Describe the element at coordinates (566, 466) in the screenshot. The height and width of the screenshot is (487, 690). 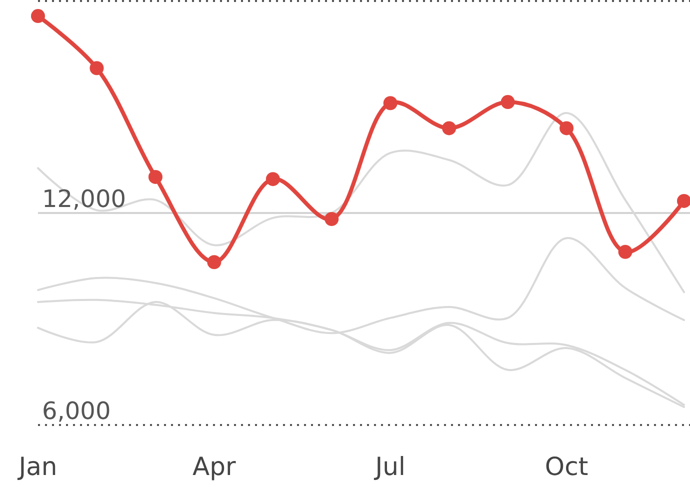
I see `x-tick-label: Oct` at that location.